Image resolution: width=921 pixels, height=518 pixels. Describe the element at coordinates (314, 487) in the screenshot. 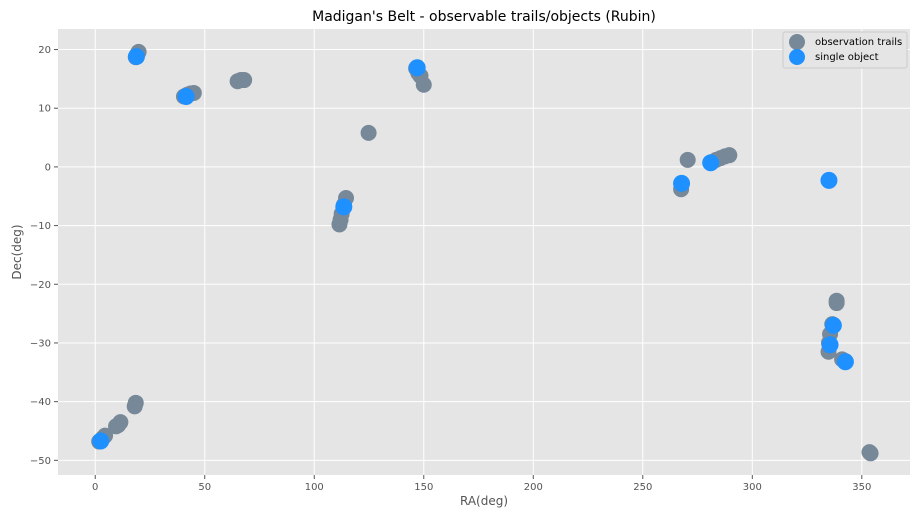

I see `x-tick-label: 100` at that location.